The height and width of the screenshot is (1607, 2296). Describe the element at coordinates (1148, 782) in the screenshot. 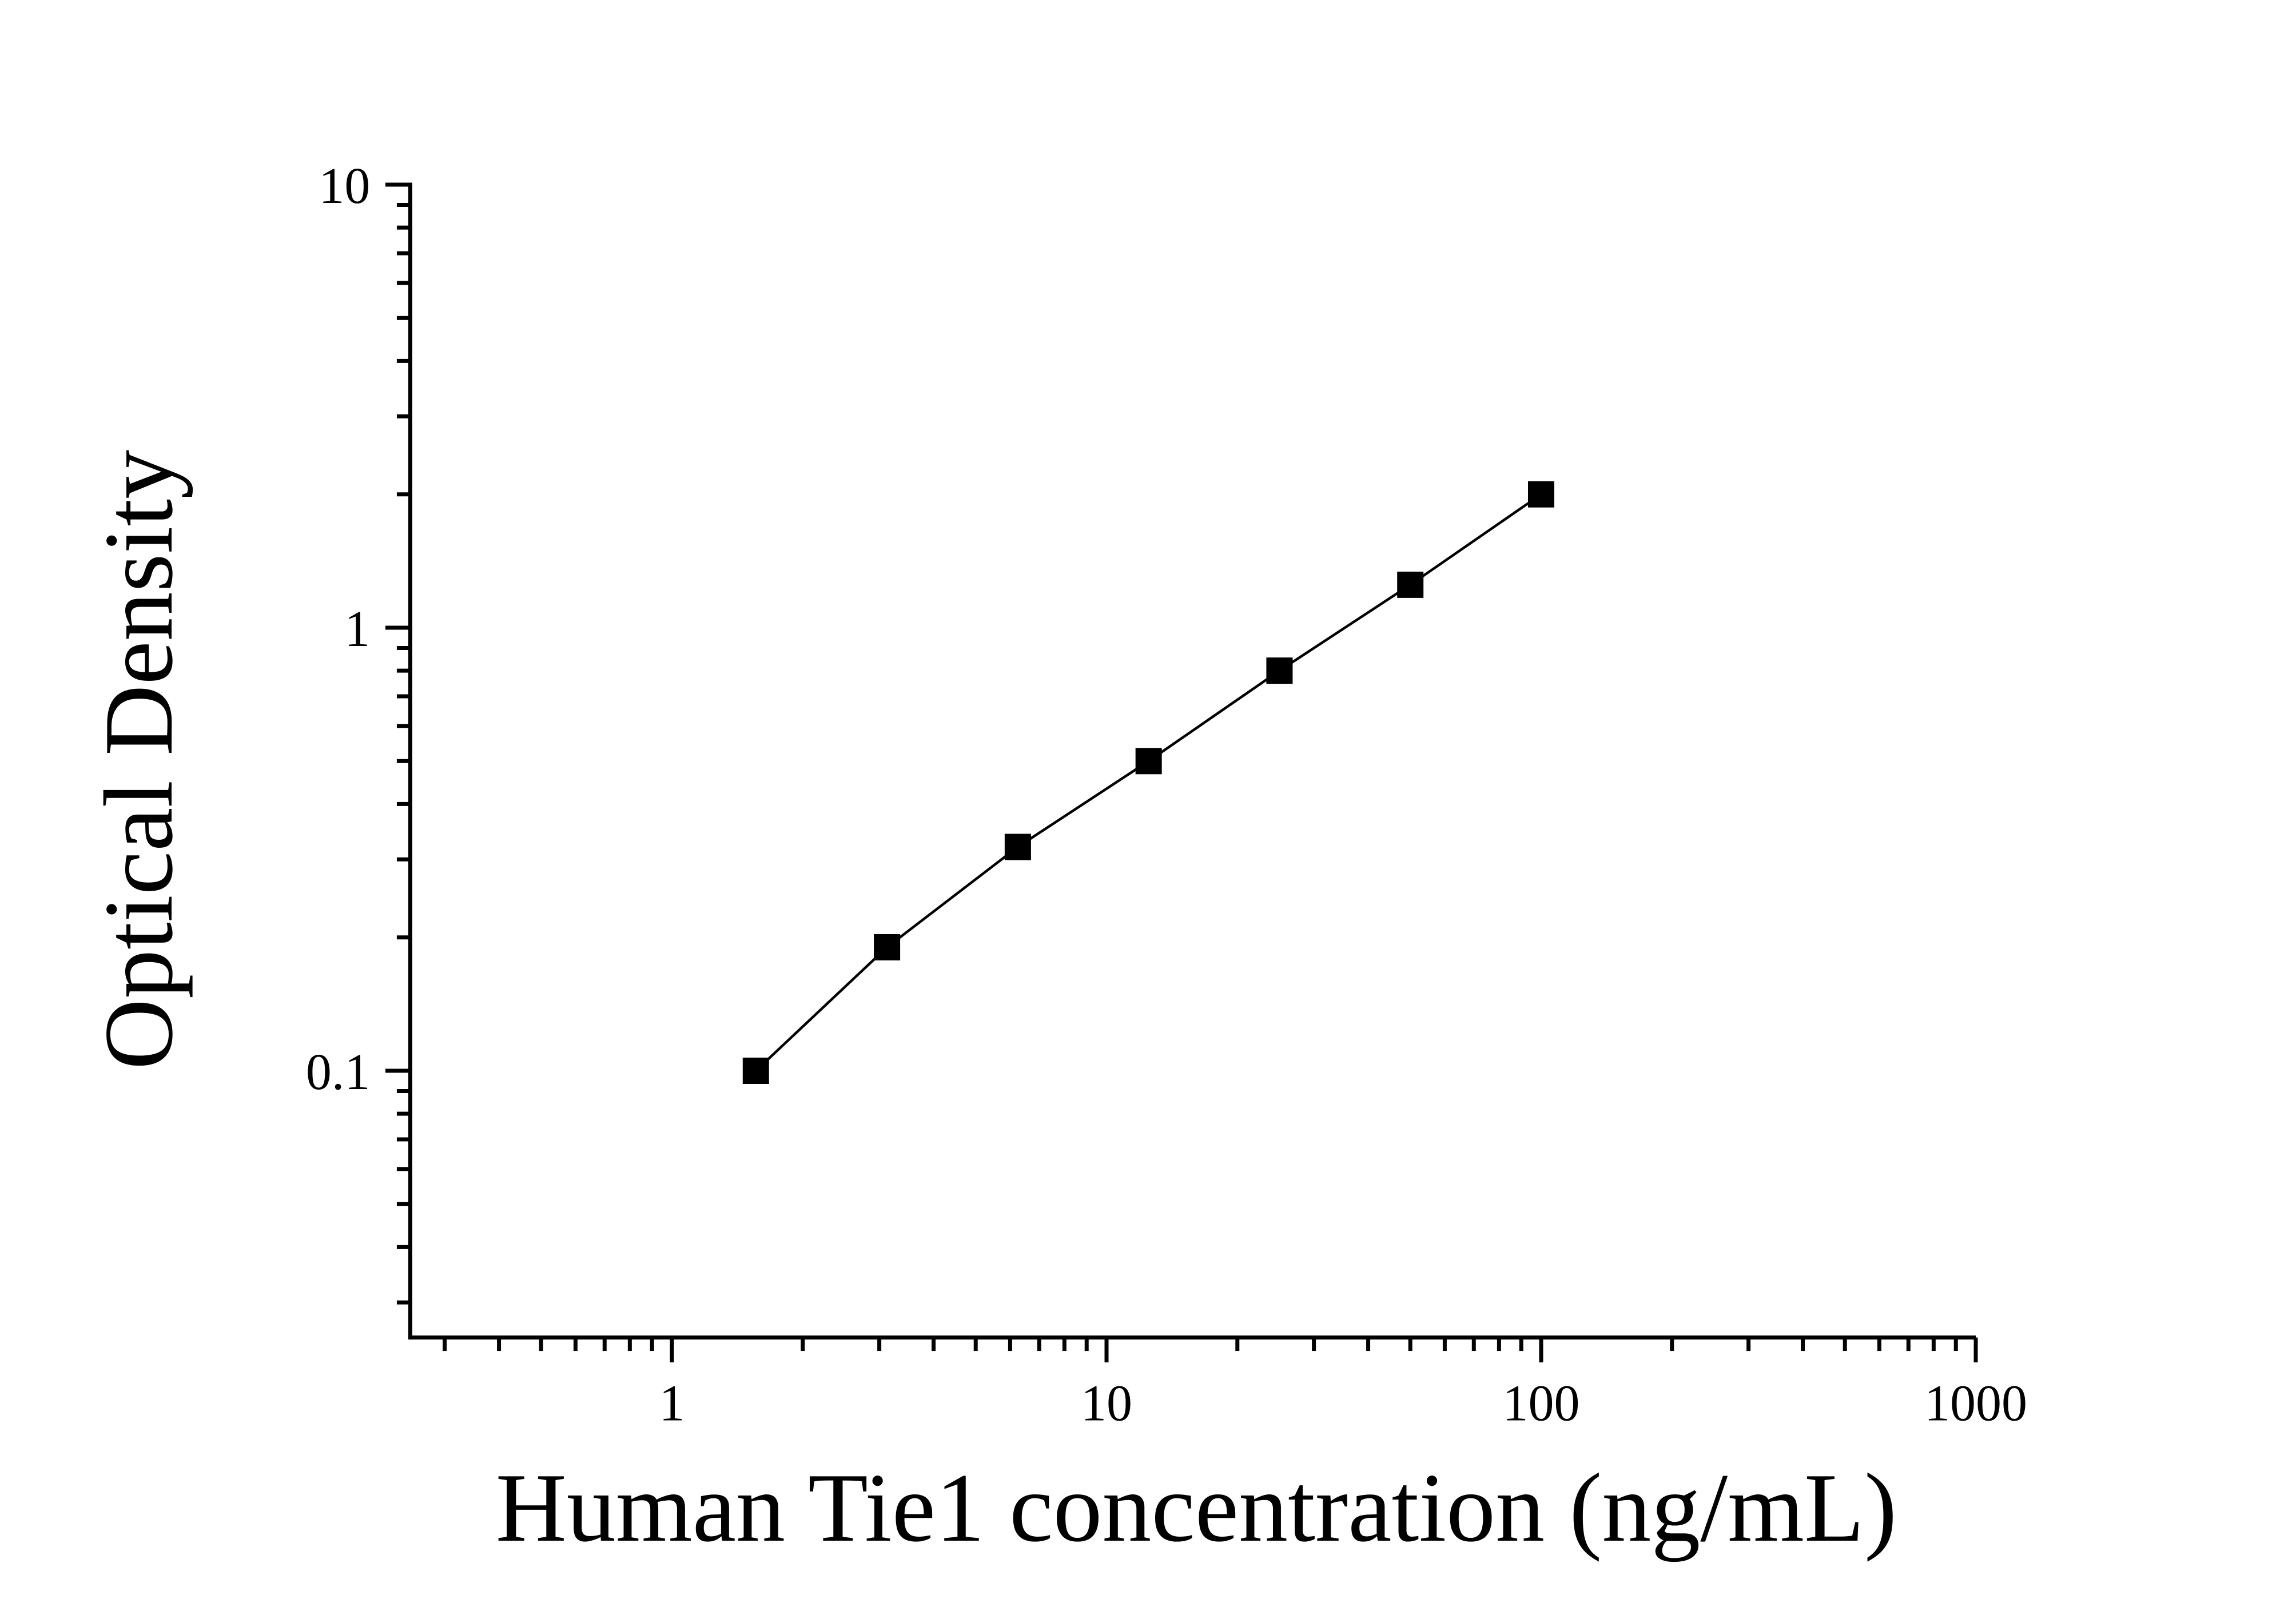

I see `data-series` at that location.